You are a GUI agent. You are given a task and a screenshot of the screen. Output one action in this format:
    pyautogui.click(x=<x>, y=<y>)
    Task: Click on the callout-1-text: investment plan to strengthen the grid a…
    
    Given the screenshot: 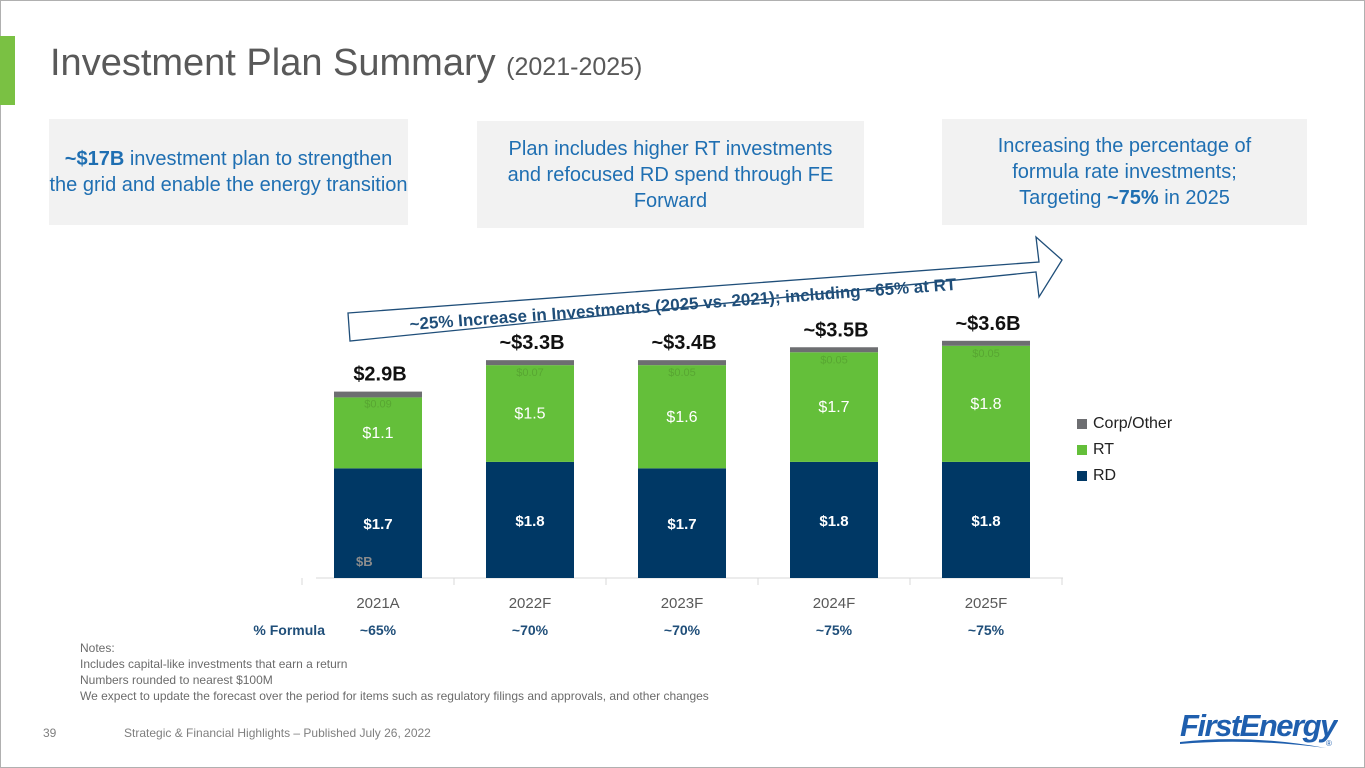 What is the action you would take?
    pyautogui.click(x=228, y=172)
    